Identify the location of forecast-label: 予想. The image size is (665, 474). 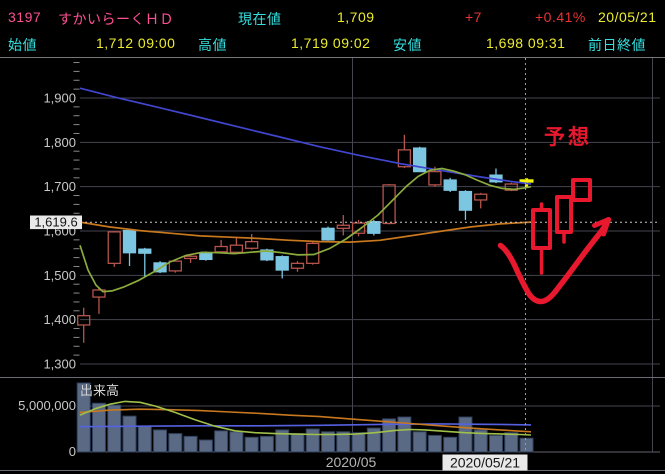
(568, 137).